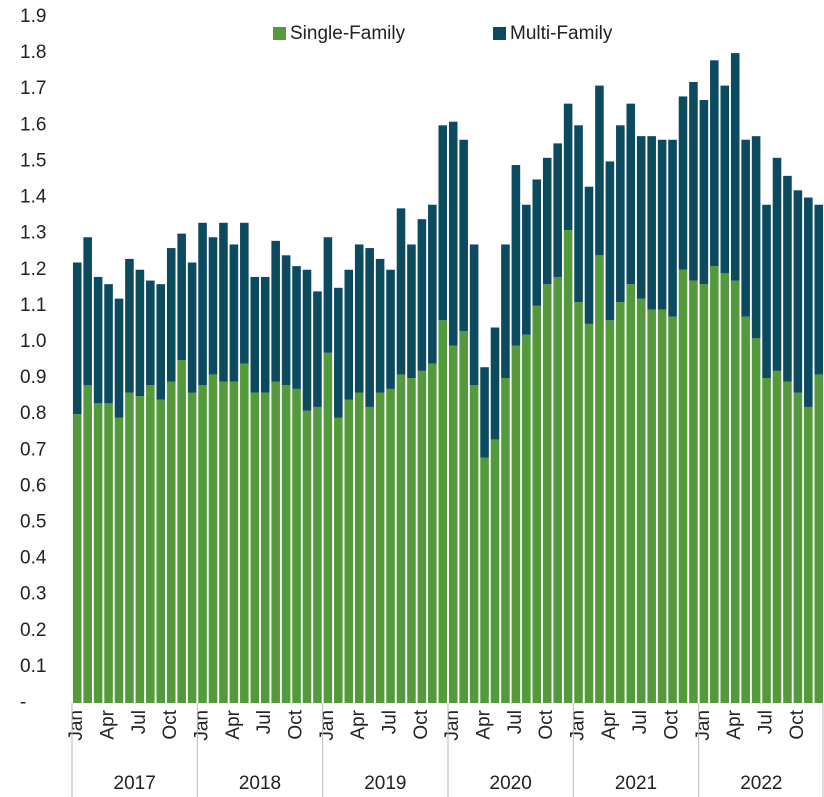 This screenshot has height=797, width=824. I want to click on y-tick-label: 0.5, so click(33, 521).